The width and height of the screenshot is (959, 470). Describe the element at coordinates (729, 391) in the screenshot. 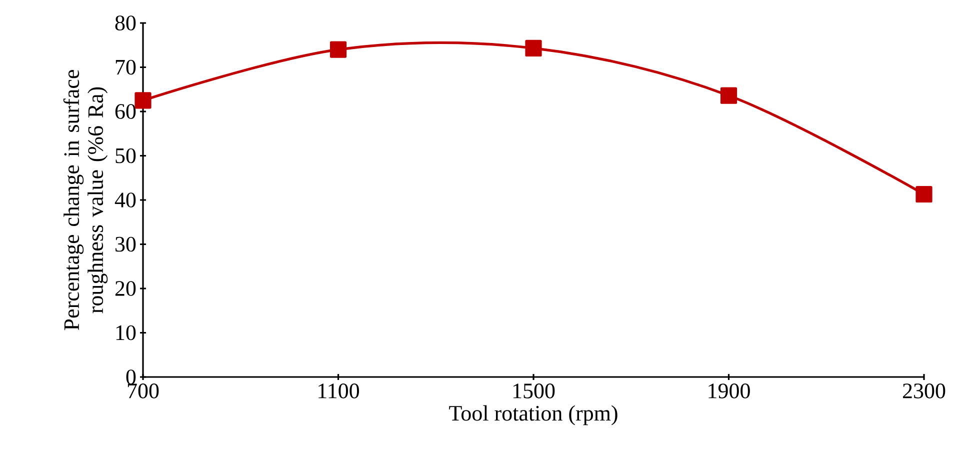

I see `x-tick-label: 1900` at that location.